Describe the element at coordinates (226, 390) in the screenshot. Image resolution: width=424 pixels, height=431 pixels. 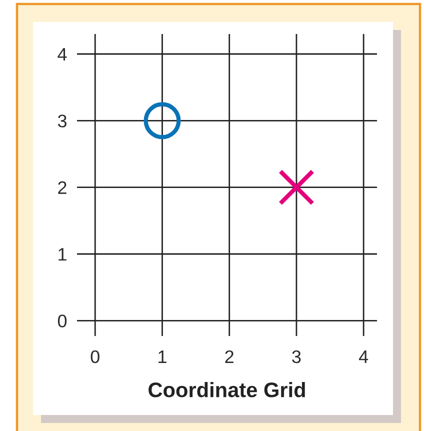
I see `x-axis-title: Coordinate Grid` at that location.